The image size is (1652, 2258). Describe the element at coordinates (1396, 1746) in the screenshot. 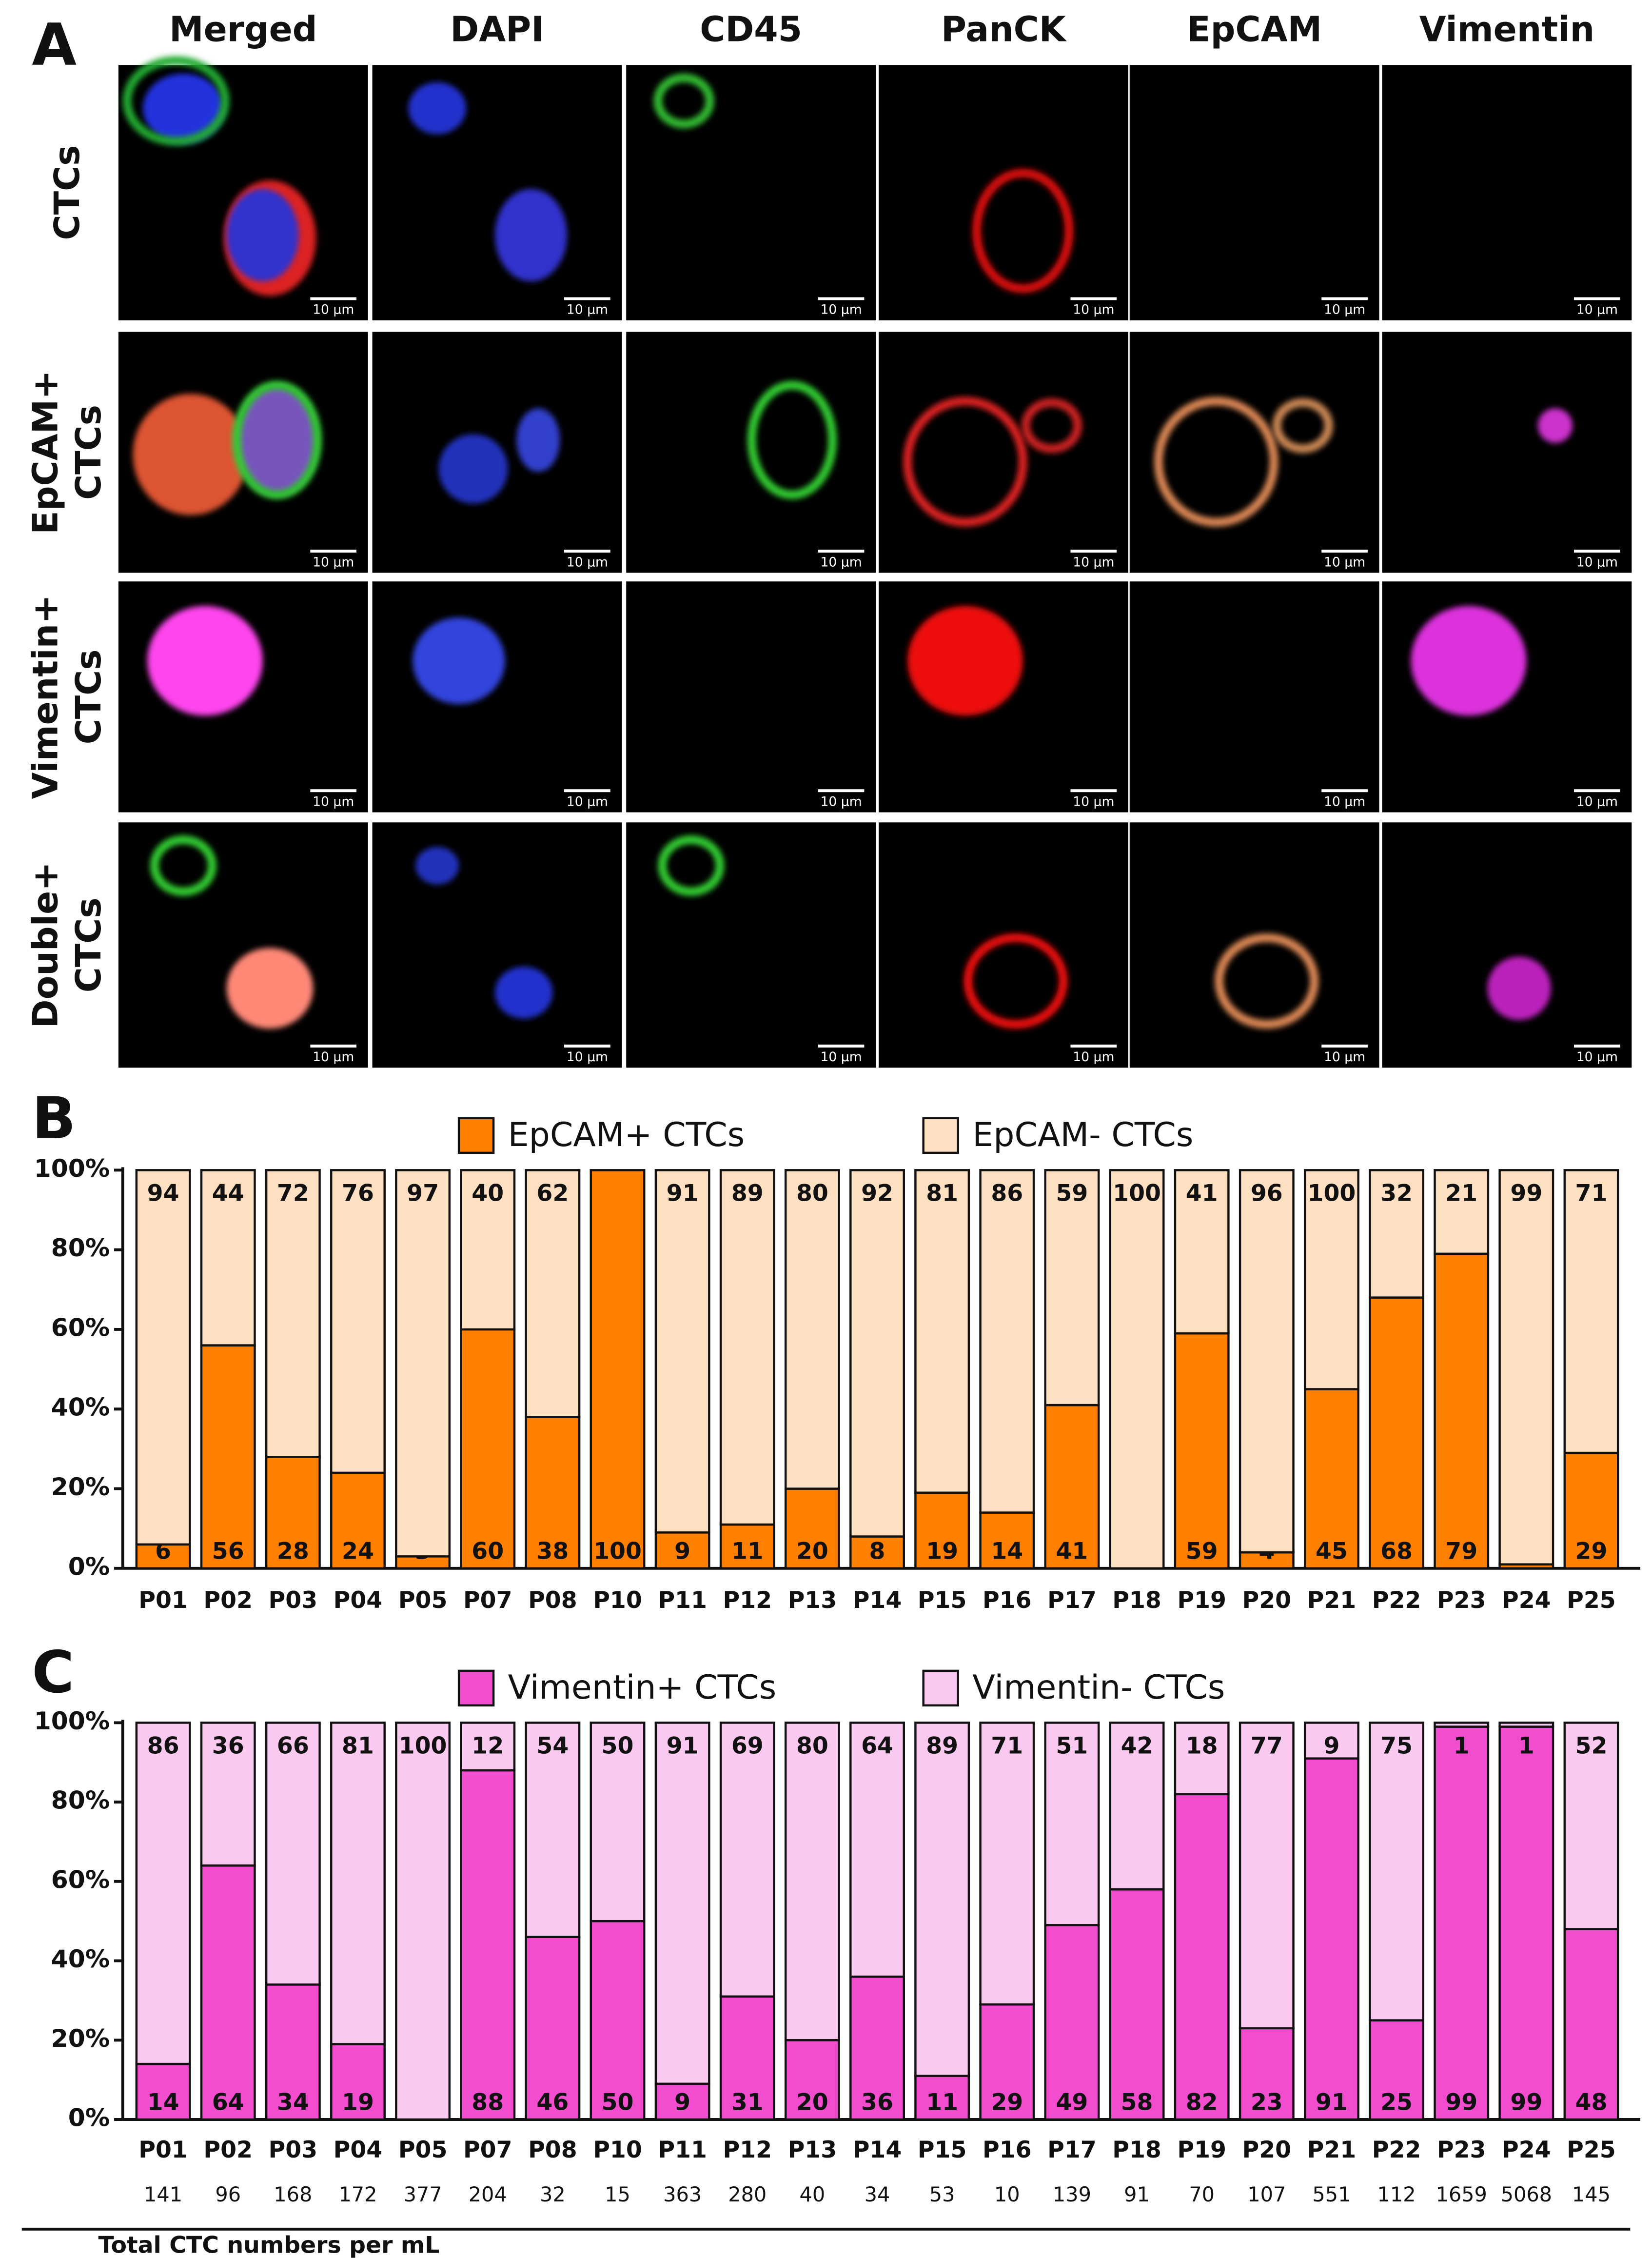

I see `data-label: 75` at that location.